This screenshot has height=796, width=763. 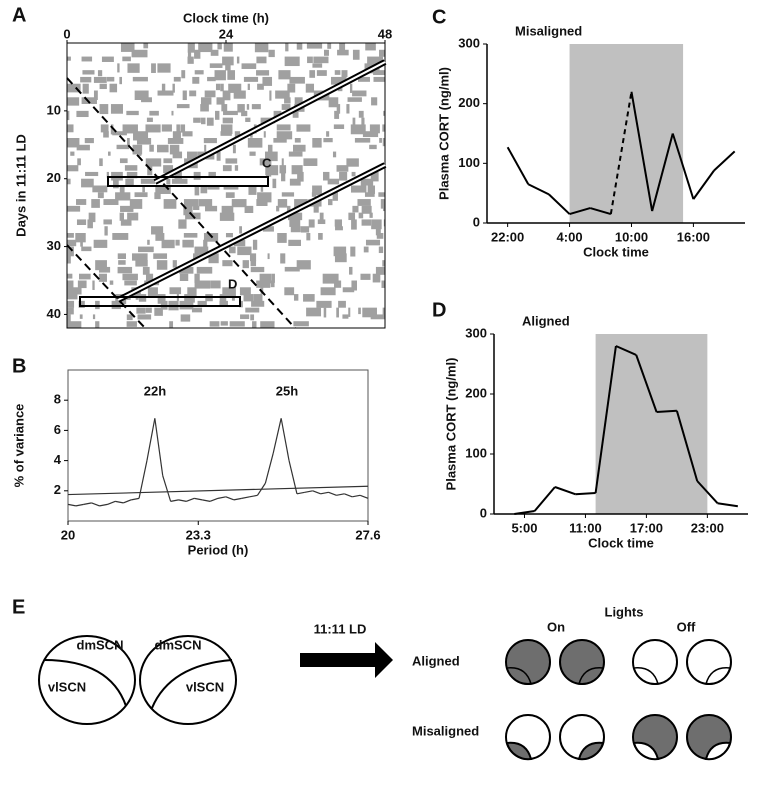 I want to click on actogram-texture, so click(x=226, y=185).